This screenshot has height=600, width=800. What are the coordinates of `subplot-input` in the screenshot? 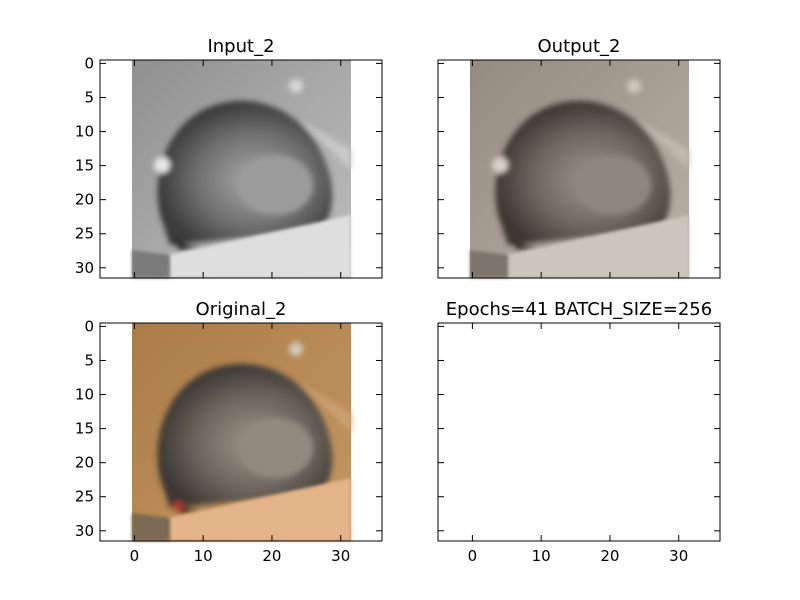 It's located at (241, 169).